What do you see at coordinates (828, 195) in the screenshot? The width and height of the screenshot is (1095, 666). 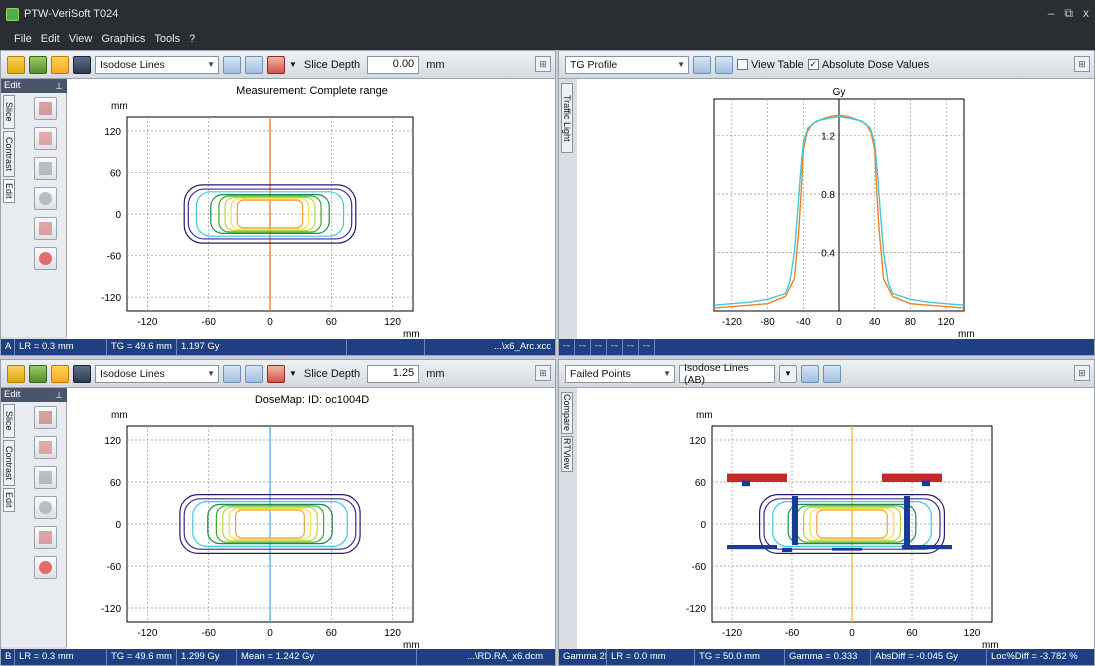 I see `y-tick-label: 0.8` at bounding box center [828, 195].